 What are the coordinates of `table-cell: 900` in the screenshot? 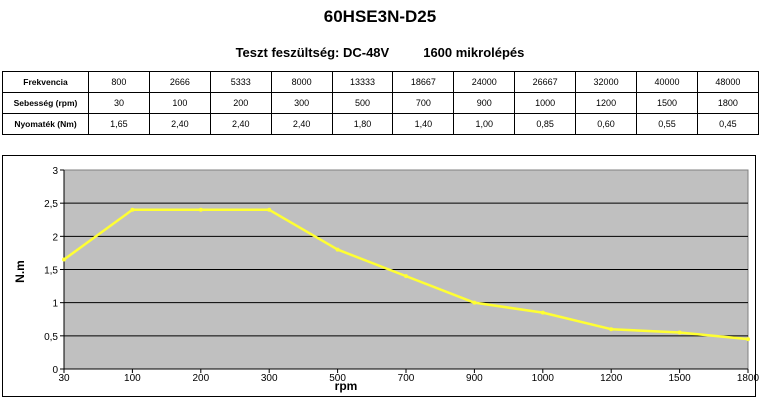 It's located at (484, 103).